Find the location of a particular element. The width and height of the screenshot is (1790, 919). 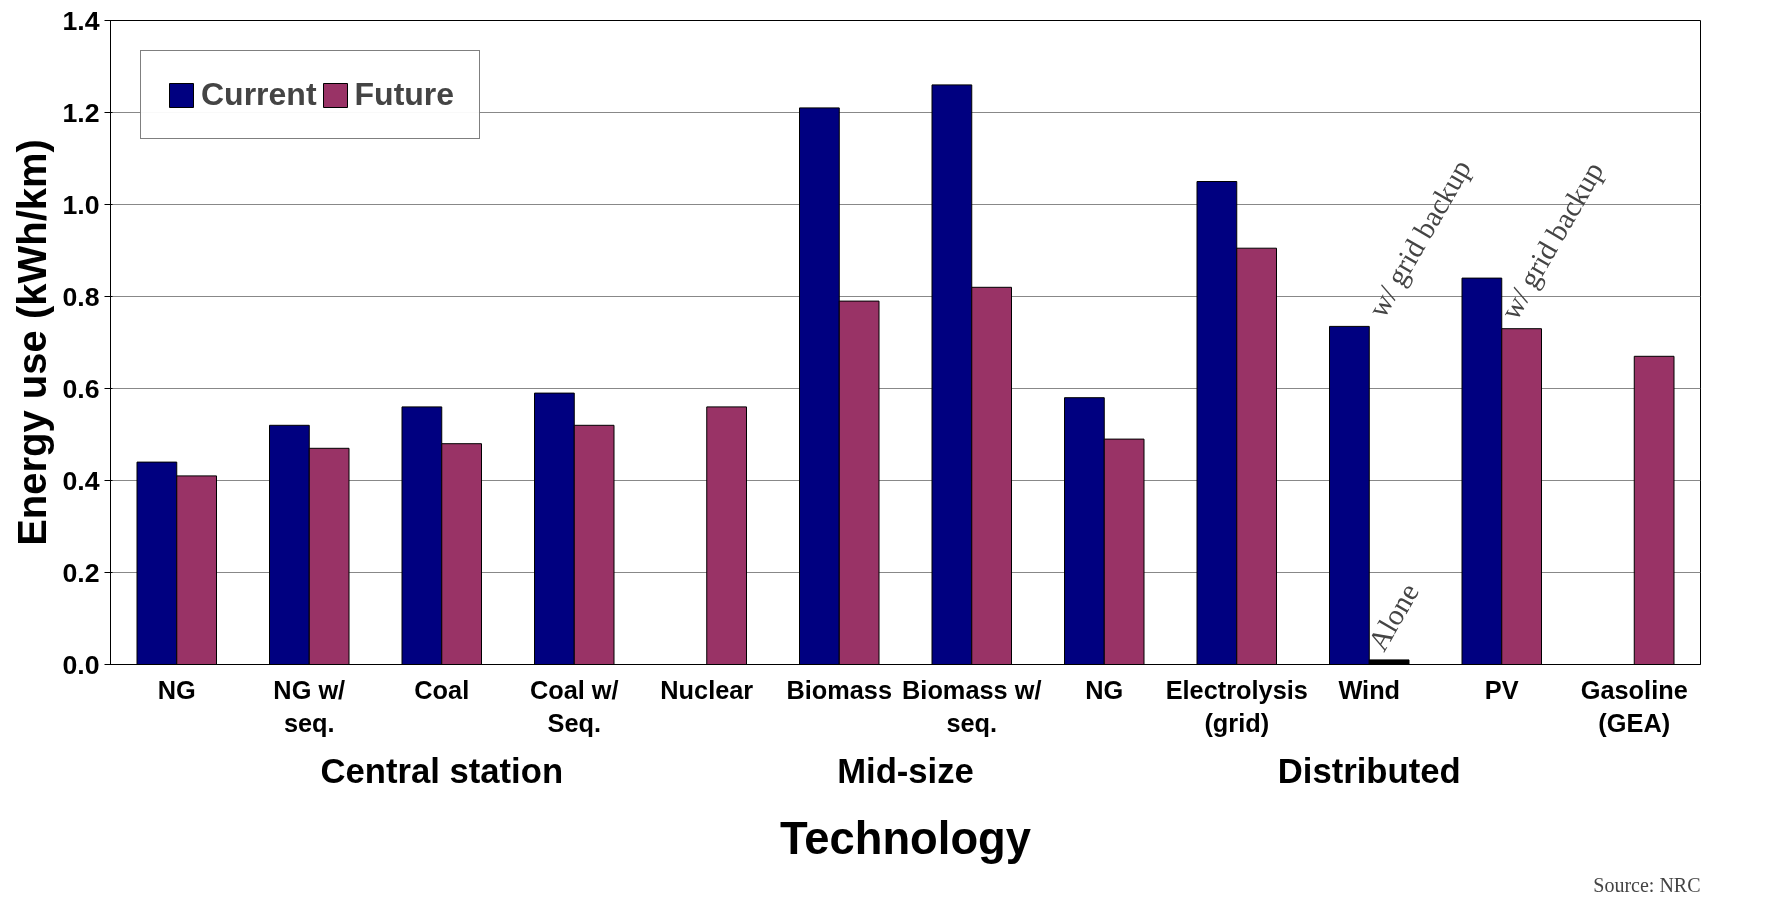

legend-label: Future is located at coordinates (404, 94).